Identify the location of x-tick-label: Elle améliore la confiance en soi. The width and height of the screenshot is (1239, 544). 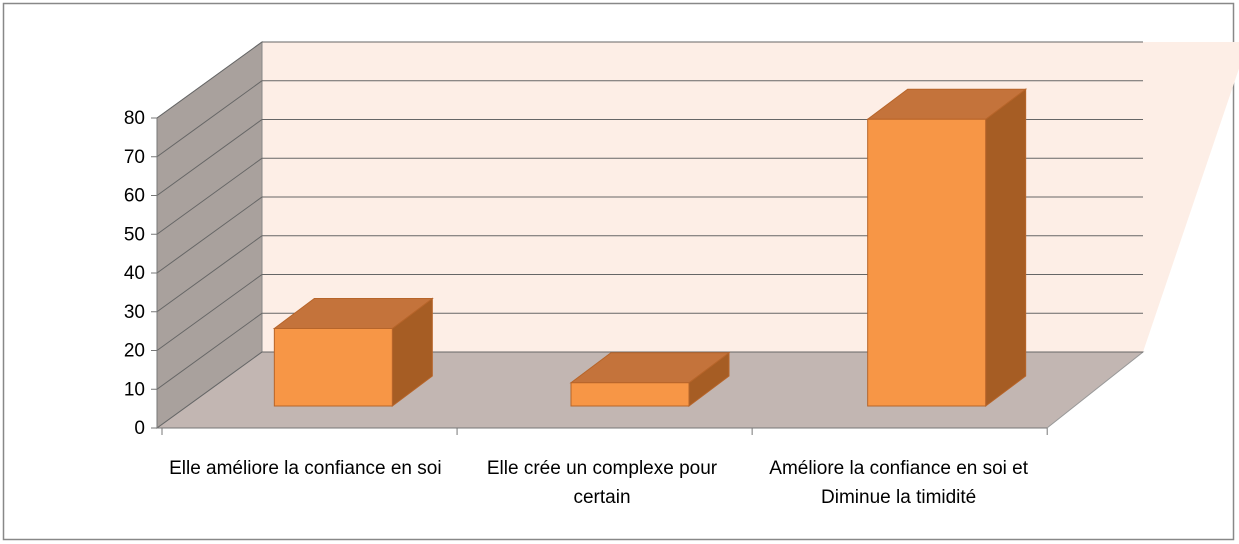
(305, 468).